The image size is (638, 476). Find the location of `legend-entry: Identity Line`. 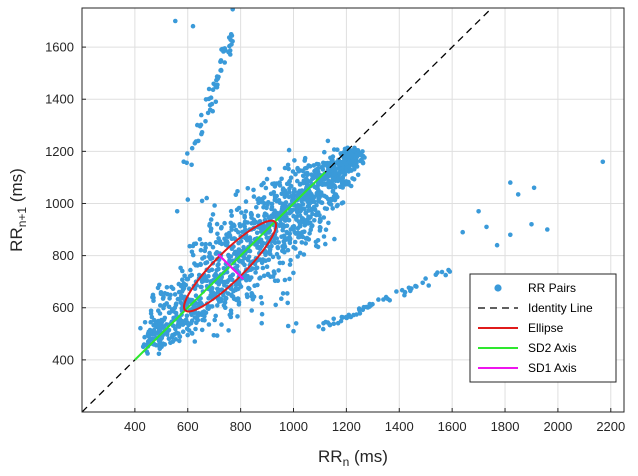

legend-entry: Identity Line is located at coordinates (535, 308).